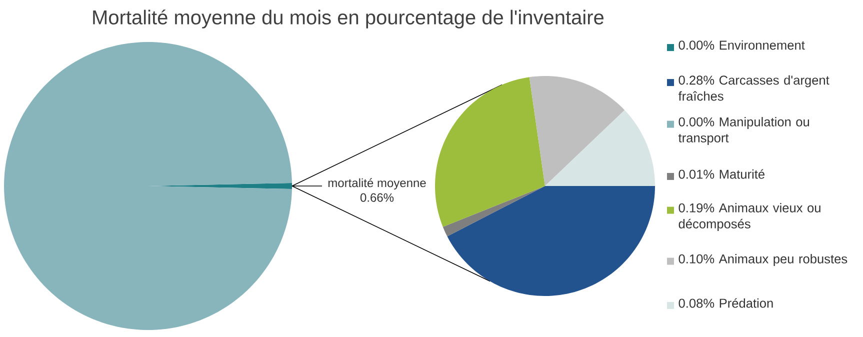 The image size is (863, 337). Describe the element at coordinates (377, 184) in the screenshot. I see `slice-label: mortalité moyenne` at that location.